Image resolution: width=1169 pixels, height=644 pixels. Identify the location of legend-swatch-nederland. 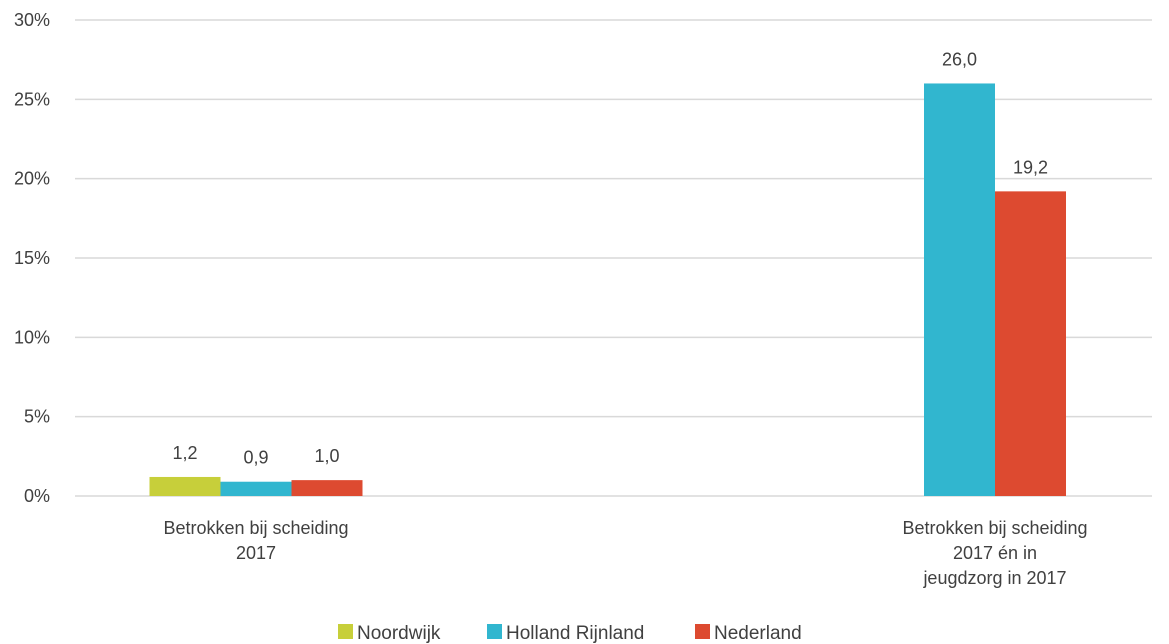
(702, 631).